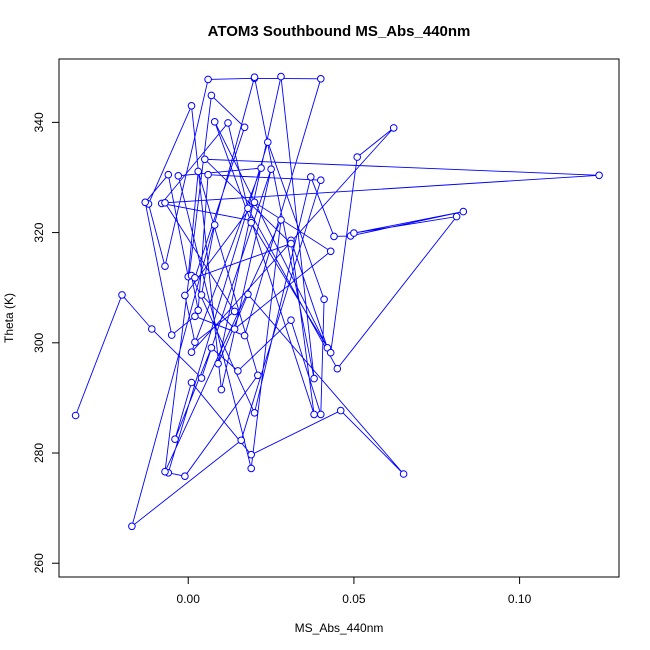 The image size is (650, 650). I want to click on y-tick-label: 260, so click(39, 563).